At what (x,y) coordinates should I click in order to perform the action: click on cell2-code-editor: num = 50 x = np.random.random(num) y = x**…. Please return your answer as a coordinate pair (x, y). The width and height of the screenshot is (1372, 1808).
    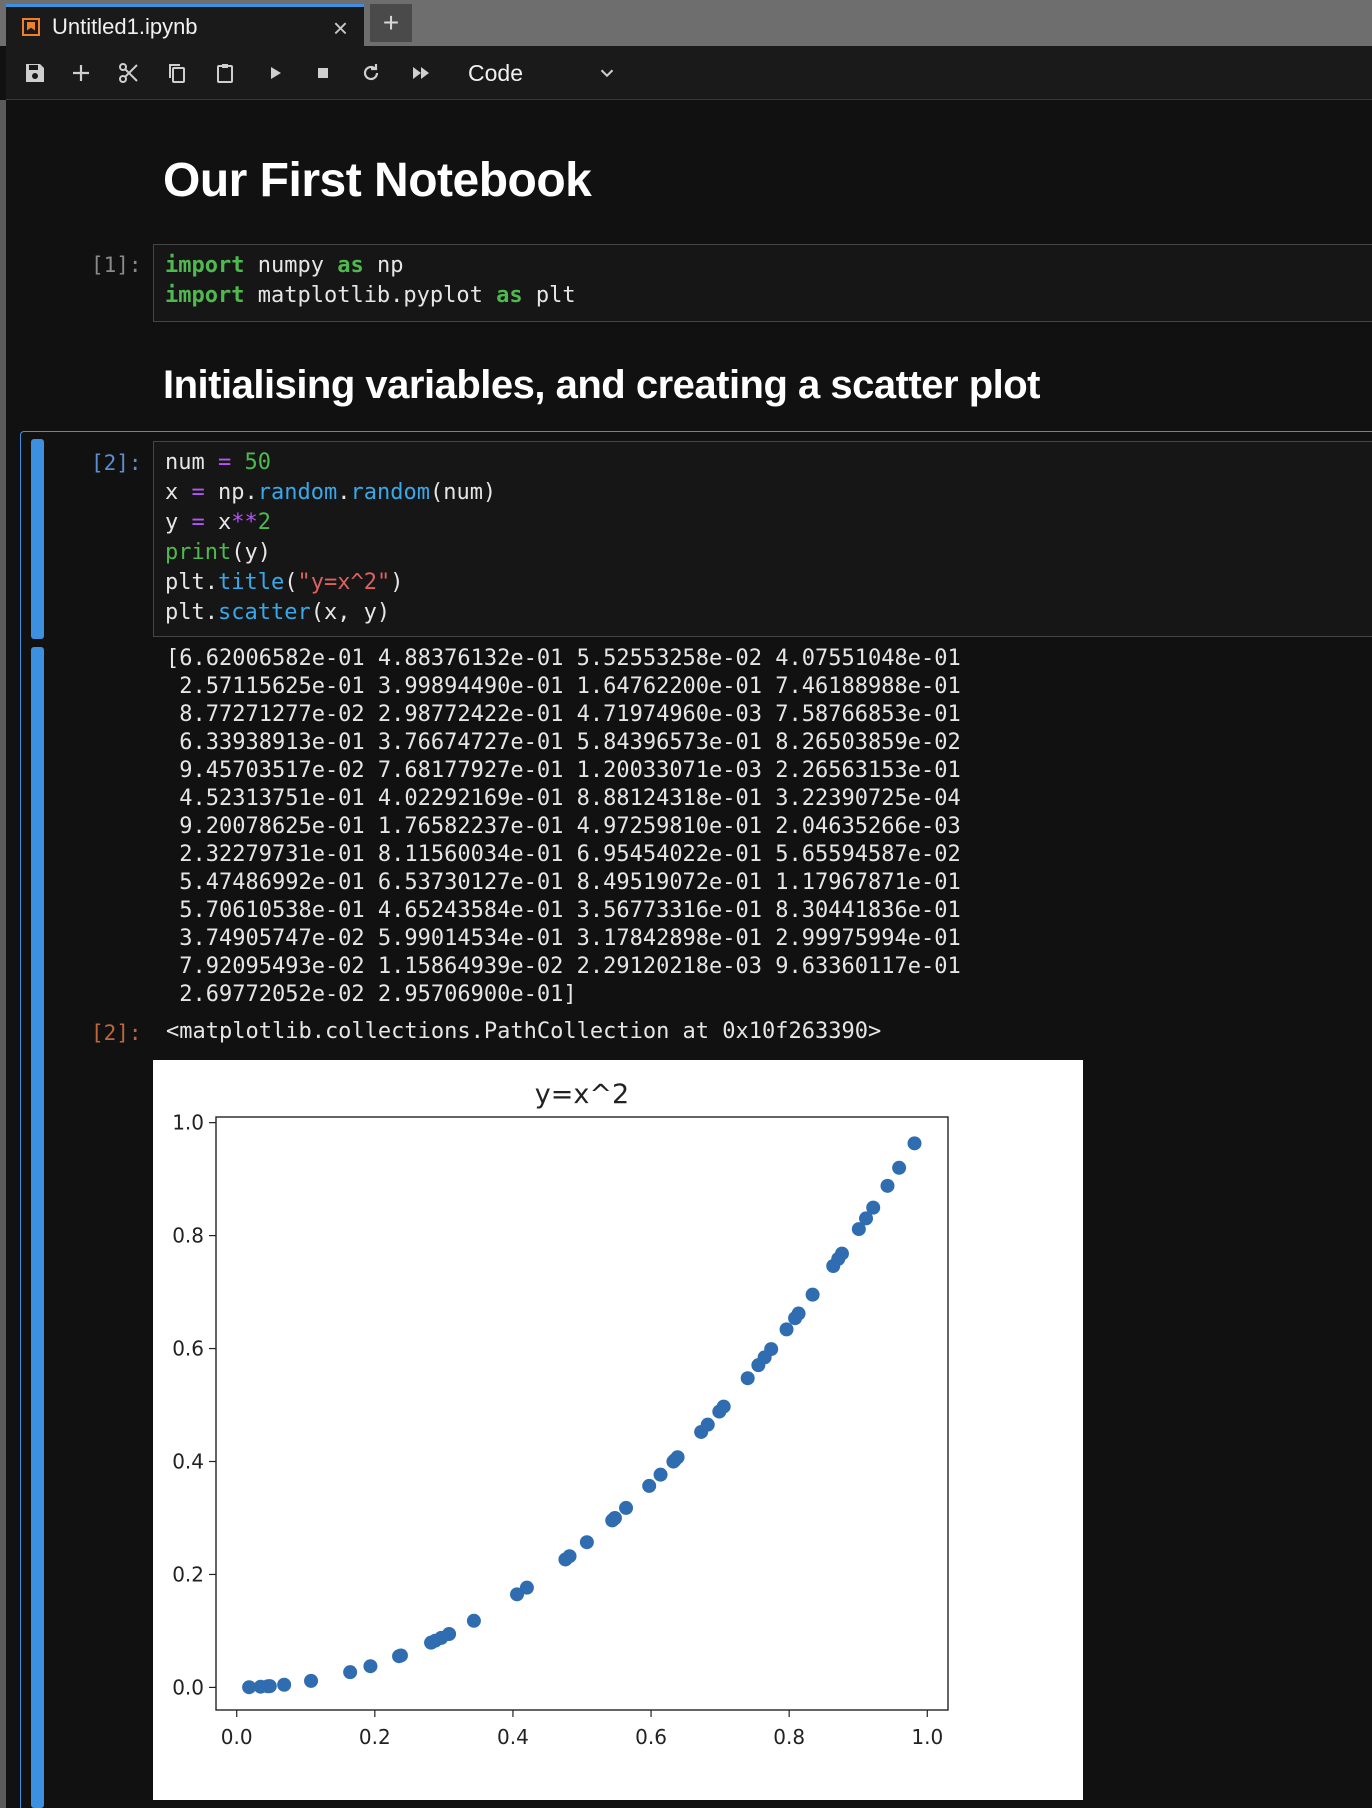
    Looking at the image, I should click on (762, 539).